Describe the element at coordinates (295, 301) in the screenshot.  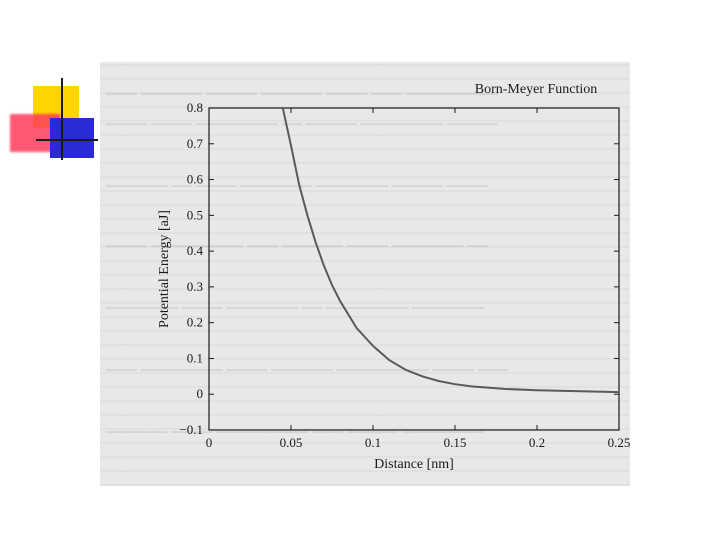
I see `bleed-through-text: ▁▁▁▁▁▁▁ ▁▁▁▁ ▁▁▁▁▁▁▁ ▁▁ ▁▁▁▁▁▁▁▁ ▁▁▁▁▁▁▁` at that location.